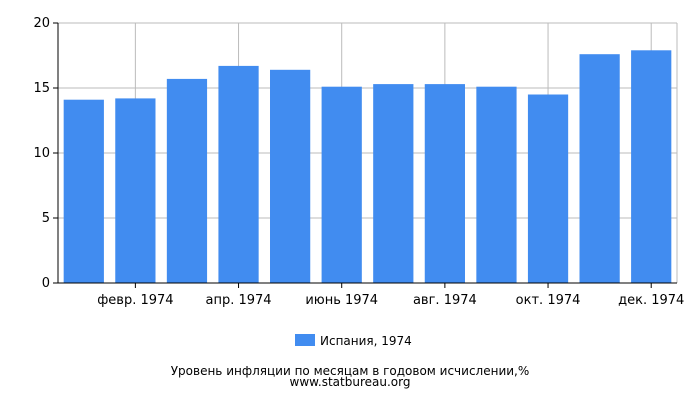 The width and height of the screenshot is (700, 404). I want to click on legend-label: Испания, 1974, so click(366, 341).